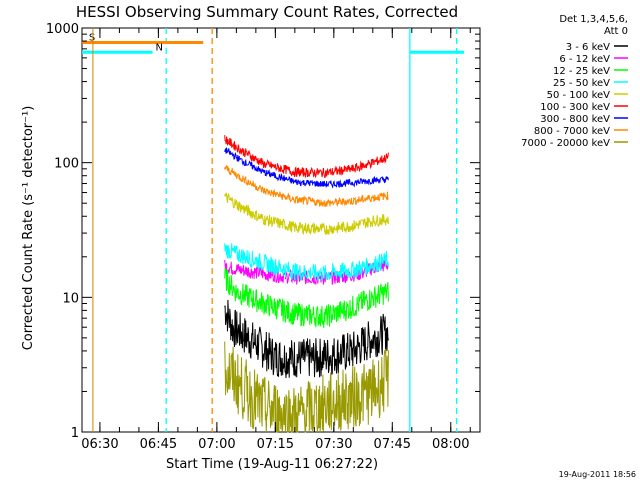 The image size is (640, 480). I want to click on x-tick-label: 08:00, so click(450, 444).